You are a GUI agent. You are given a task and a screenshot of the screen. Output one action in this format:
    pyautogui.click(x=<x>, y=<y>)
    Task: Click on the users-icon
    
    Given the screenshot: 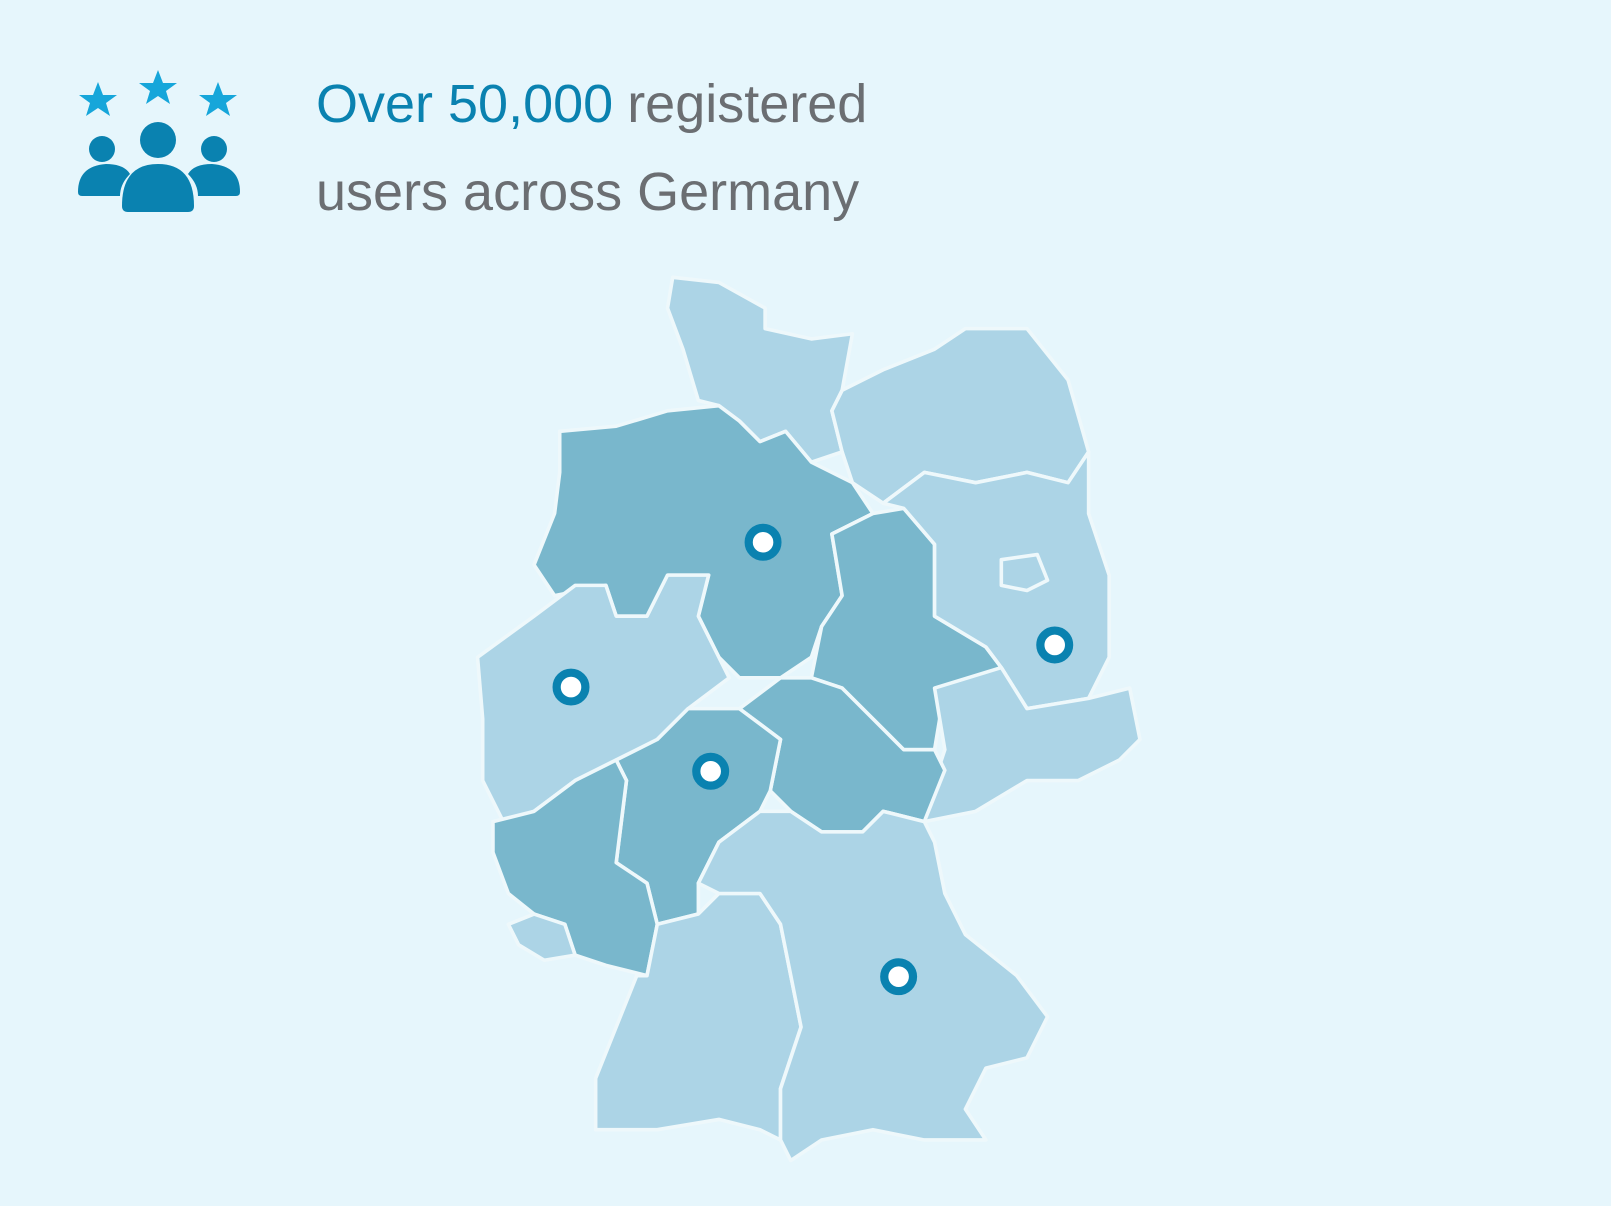 What is the action you would take?
    pyautogui.click(x=159, y=141)
    